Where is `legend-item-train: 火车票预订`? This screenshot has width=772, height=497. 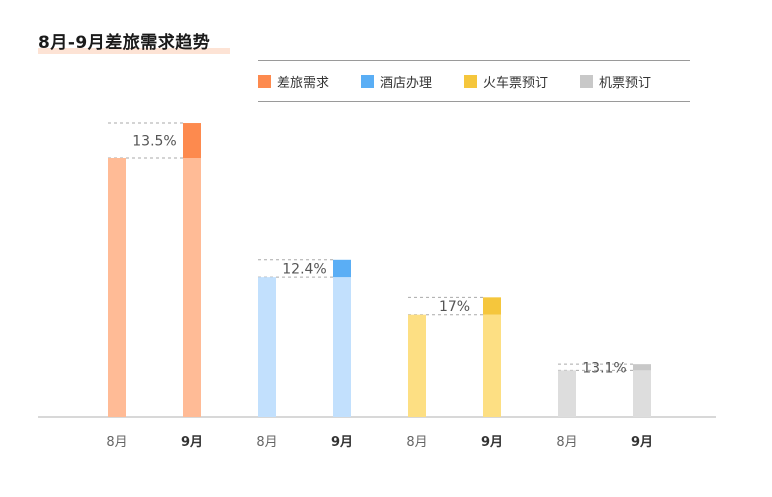
legend-item-train: 火车票预订 is located at coordinates (506, 81).